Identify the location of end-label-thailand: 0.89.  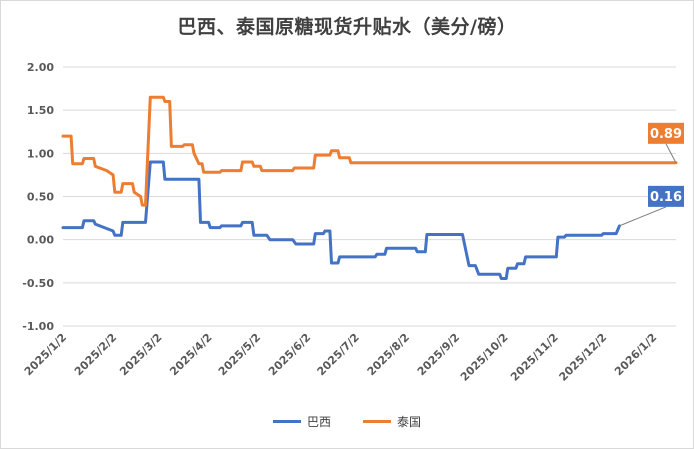
(666, 143).